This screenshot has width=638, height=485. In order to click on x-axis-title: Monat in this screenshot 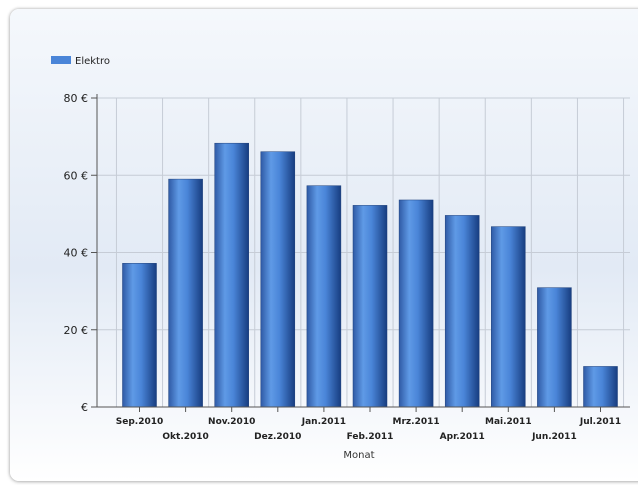, I will do `click(358, 455)`.